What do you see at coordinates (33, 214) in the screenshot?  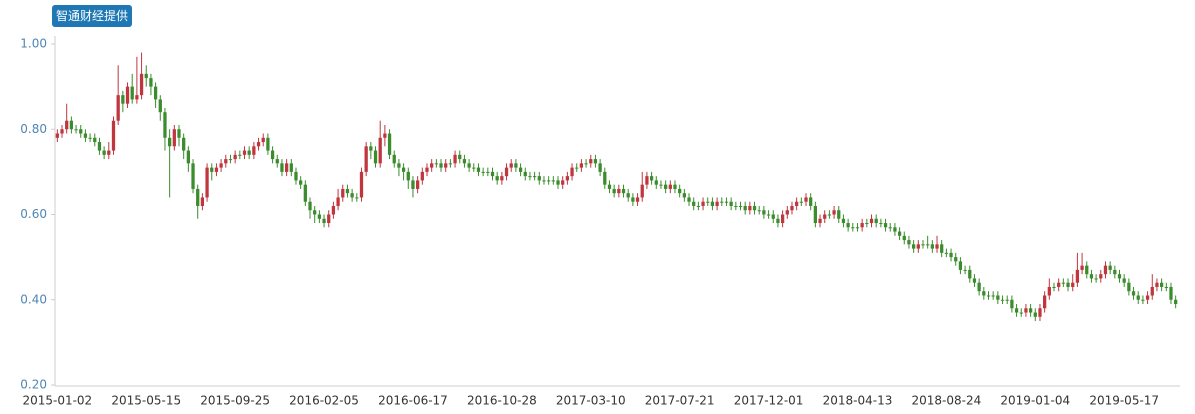 I see `y-tick-label: 0.60` at bounding box center [33, 214].